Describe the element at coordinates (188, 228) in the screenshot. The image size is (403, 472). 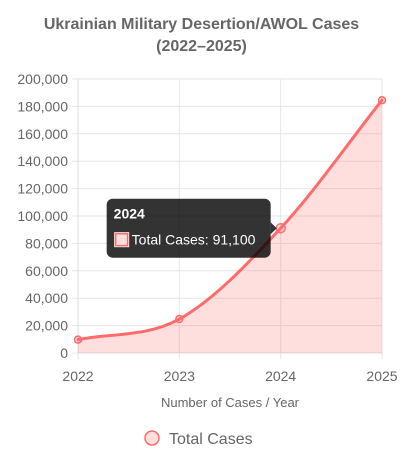
I see `tooltip-box` at that location.